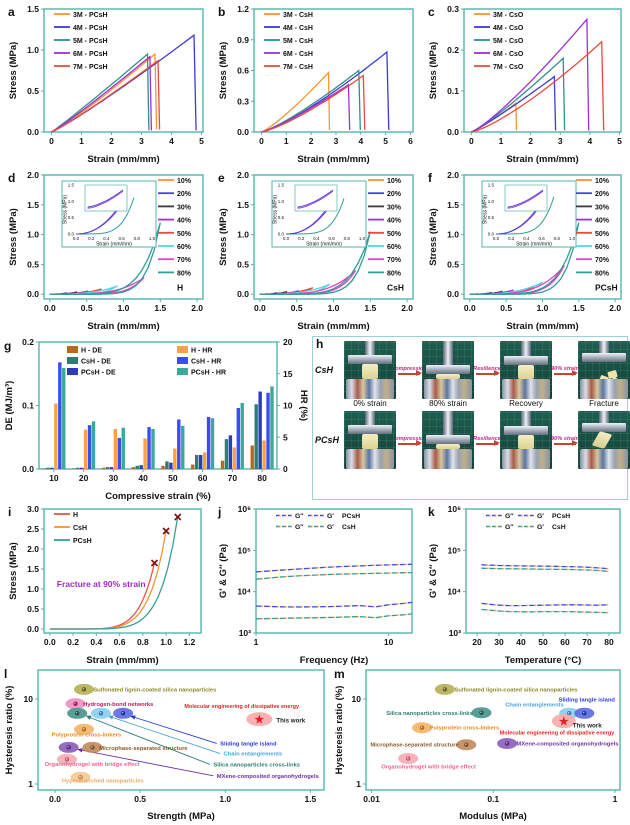 This screenshot has height=825, width=630. What do you see at coordinates (33, 175) in the screenshot?
I see `y-tick-label: 2.0` at bounding box center [33, 175].